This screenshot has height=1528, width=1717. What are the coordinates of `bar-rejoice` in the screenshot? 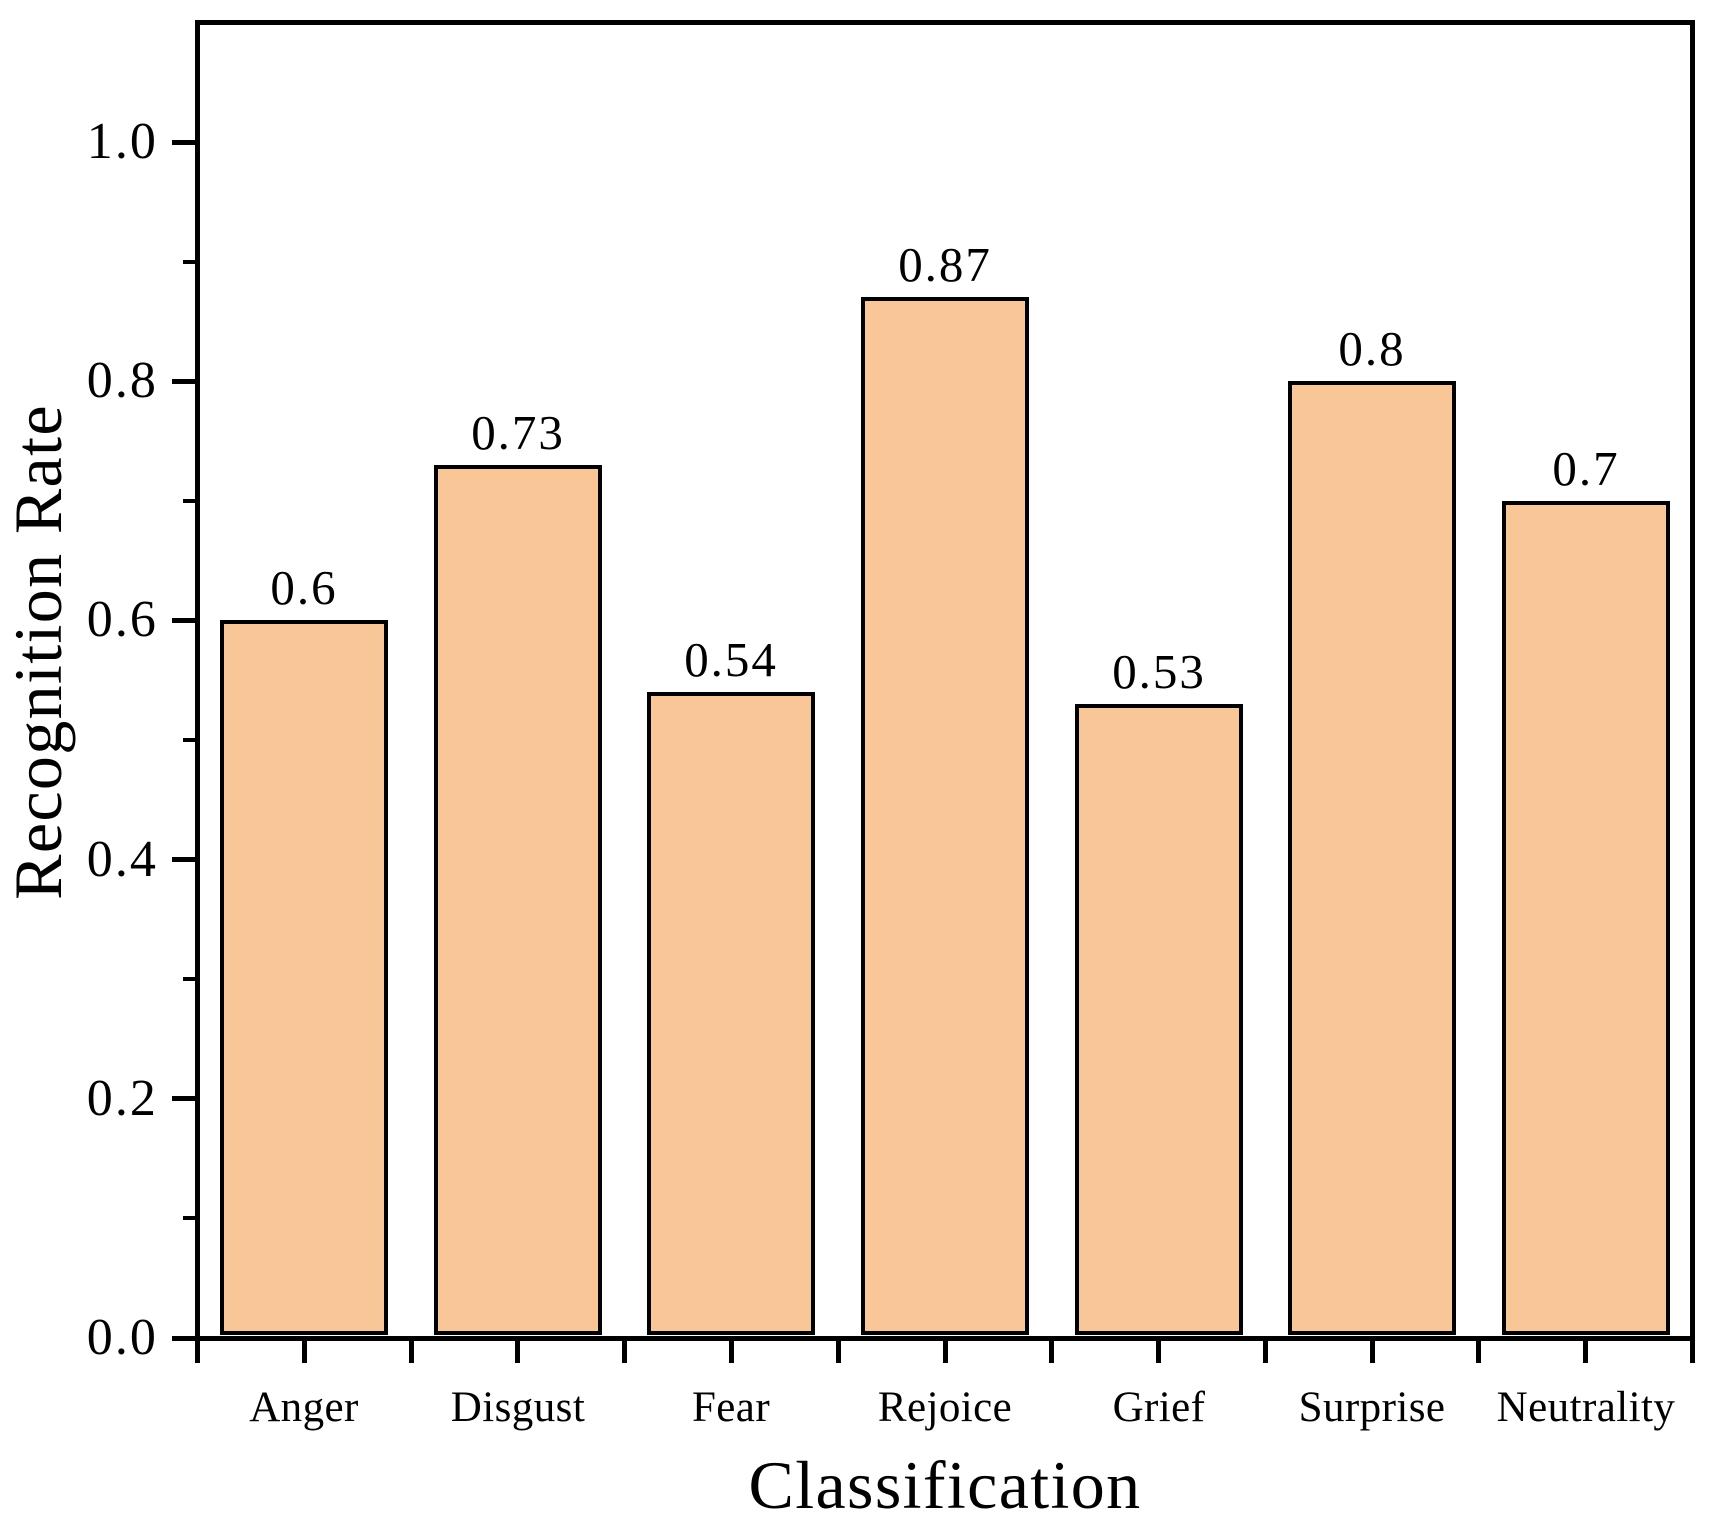 It's located at (945, 816).